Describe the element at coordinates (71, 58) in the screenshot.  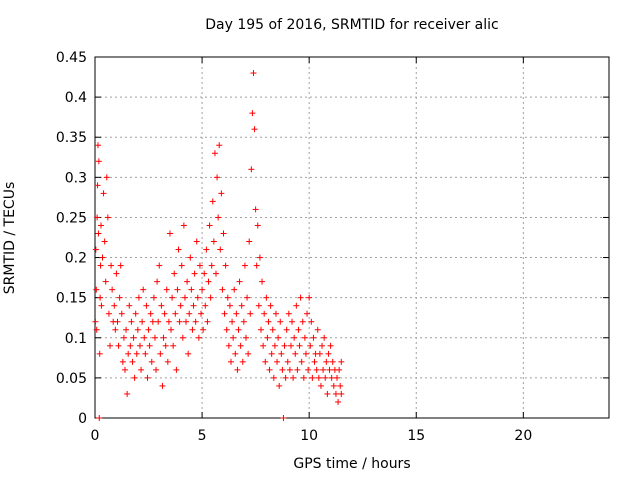
I see `y-tick-label: 0.45` at that location.